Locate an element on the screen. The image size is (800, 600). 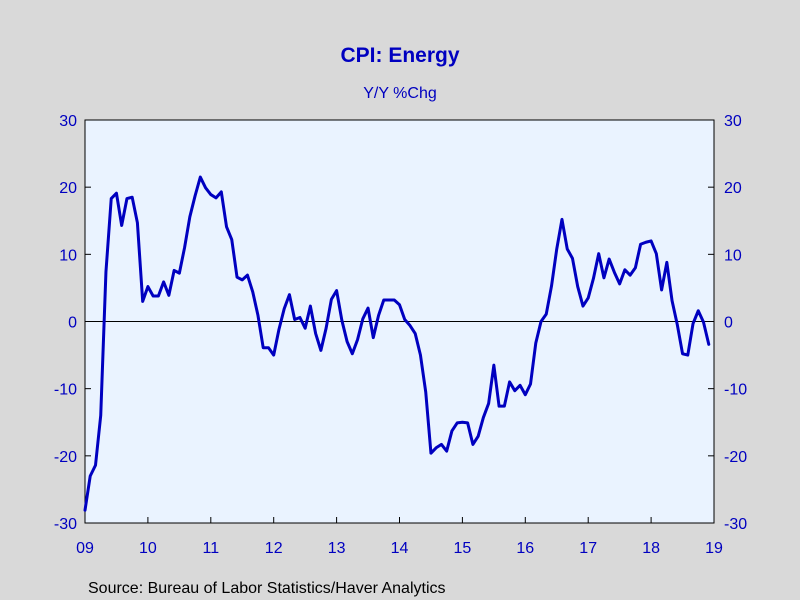
x-tick-label: 16 is located at coordinates (525, 548).